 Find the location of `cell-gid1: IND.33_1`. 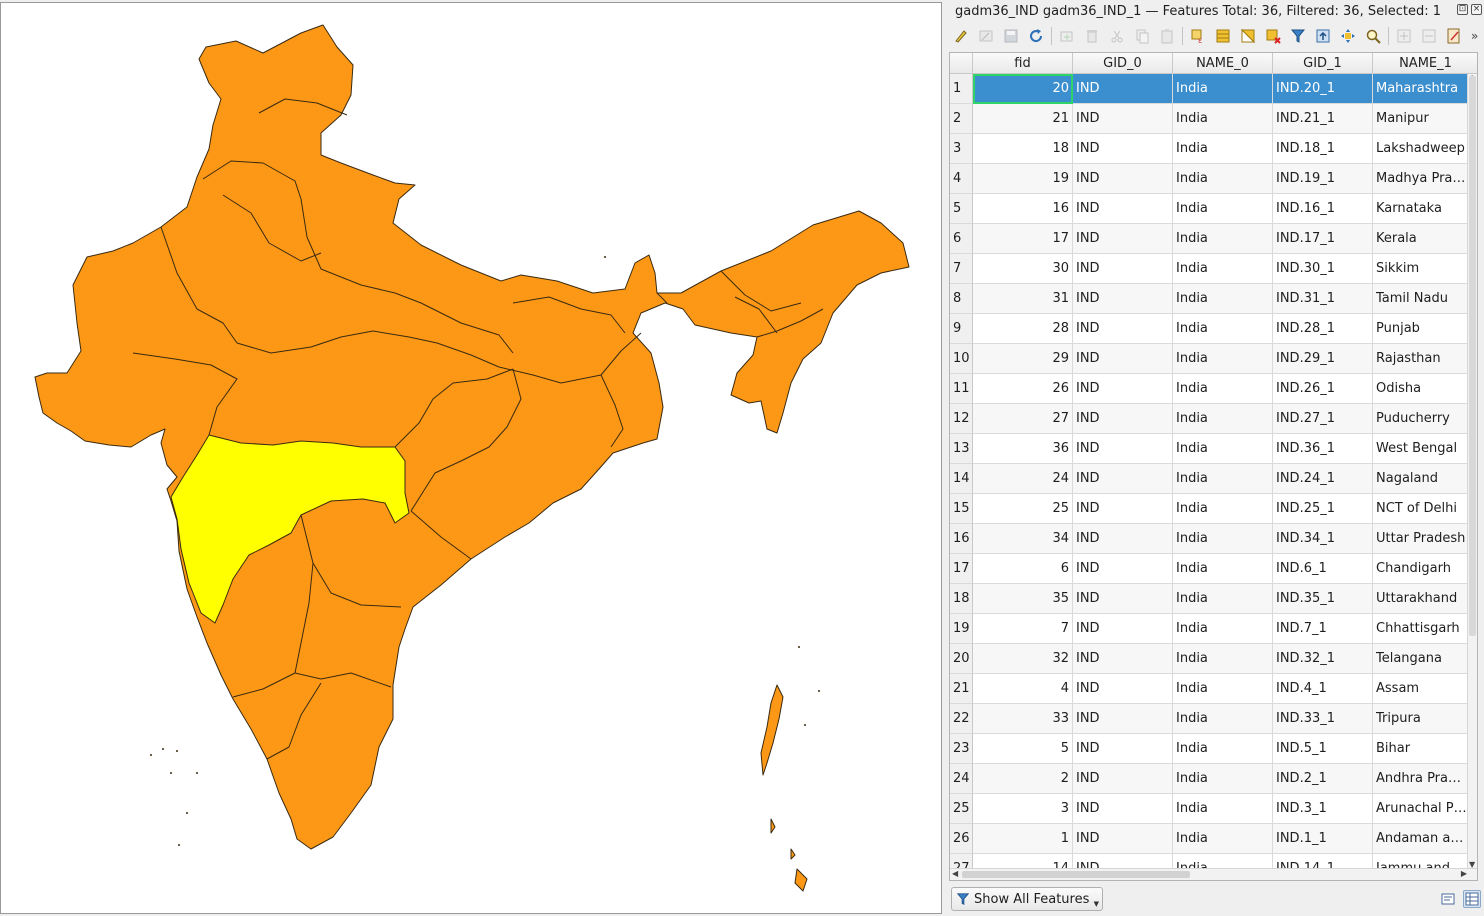

cell-gid1: IND.33_1 is located at coordinates (1323, 719).